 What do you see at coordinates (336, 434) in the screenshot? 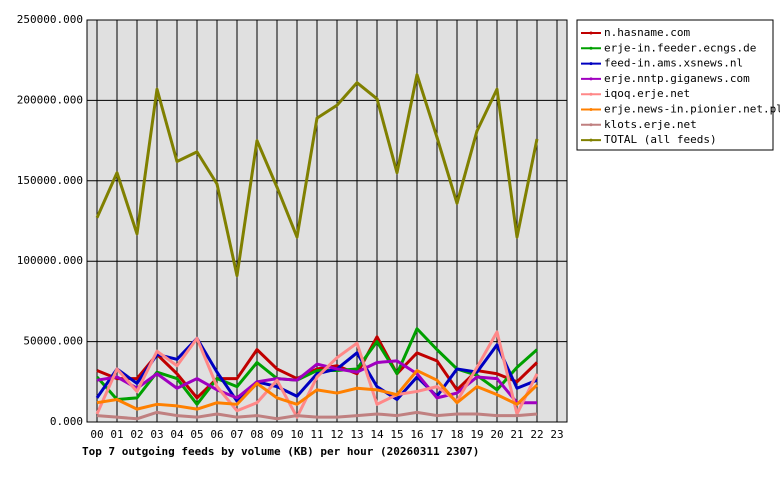
I see `x-tick-label: 12` at bounding box center [336, 434].